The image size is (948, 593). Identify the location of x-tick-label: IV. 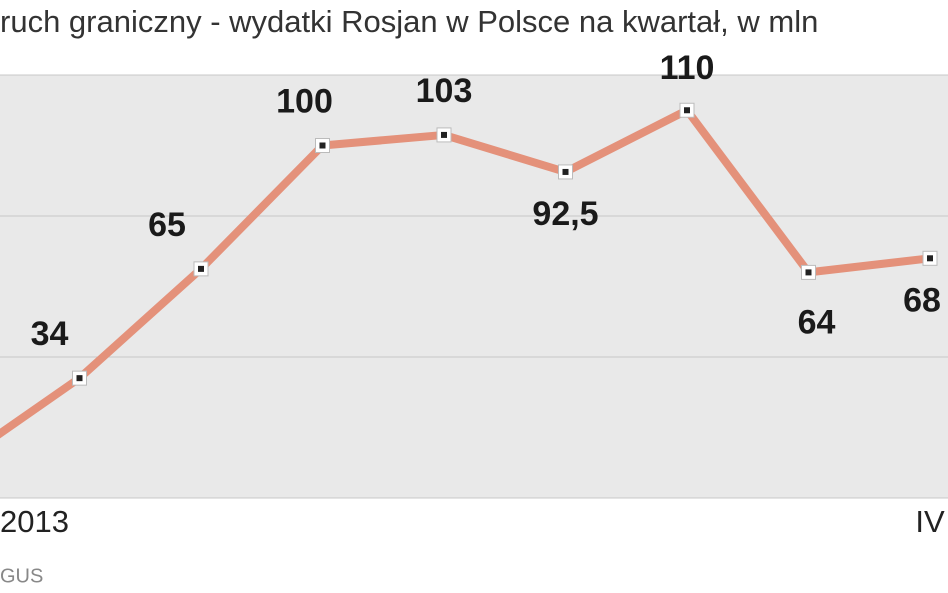
(930, 521).